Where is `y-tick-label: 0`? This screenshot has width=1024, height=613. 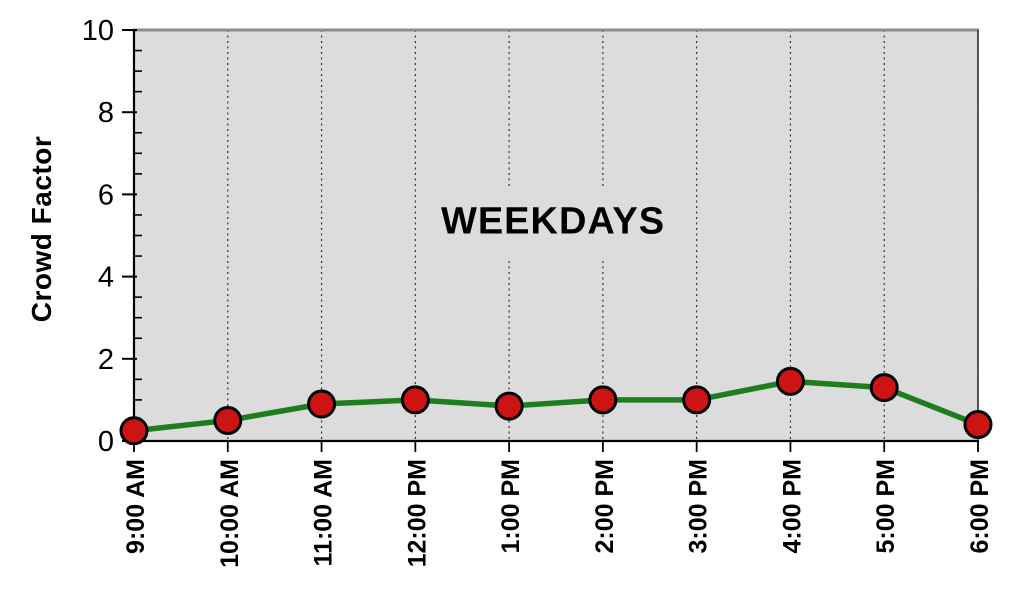 y-tick-label: 0 is located at coordinates (106, 442).